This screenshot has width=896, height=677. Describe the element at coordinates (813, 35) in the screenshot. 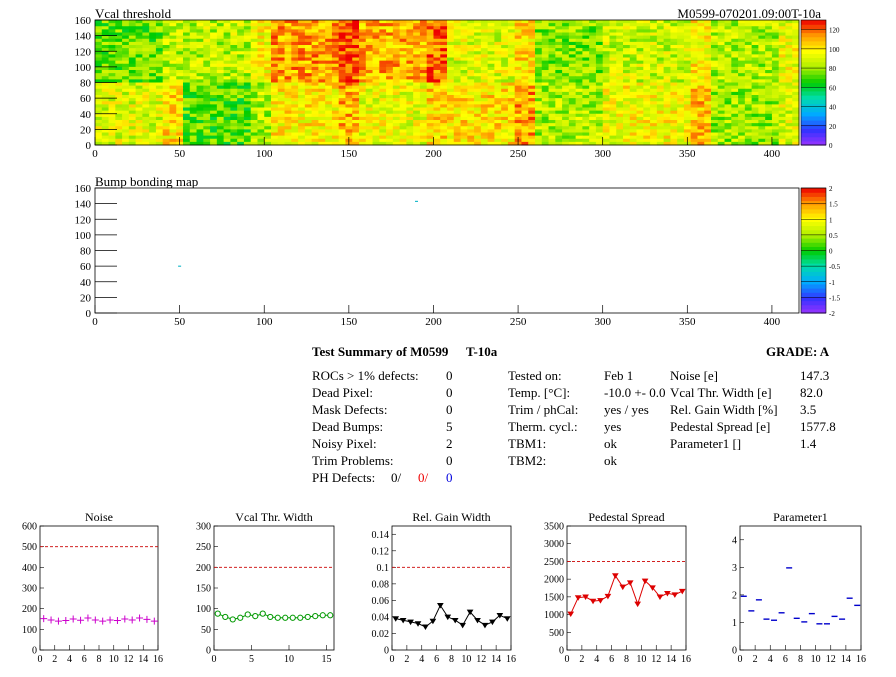

I see `vcal-colorbar-segment` at that location.